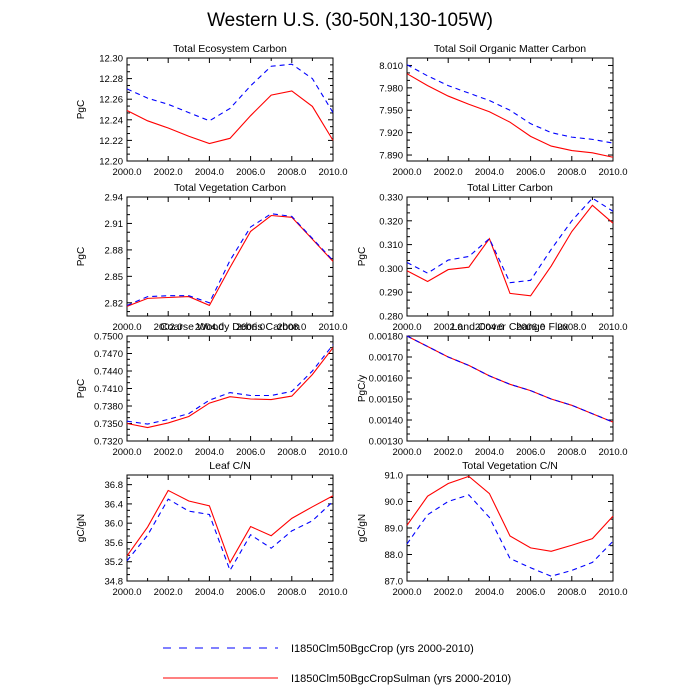  What do you see at coordinates (386, 400) in the screenshot?
I see `y-tick-label: 0.00150` at bounding box center [386, 400].